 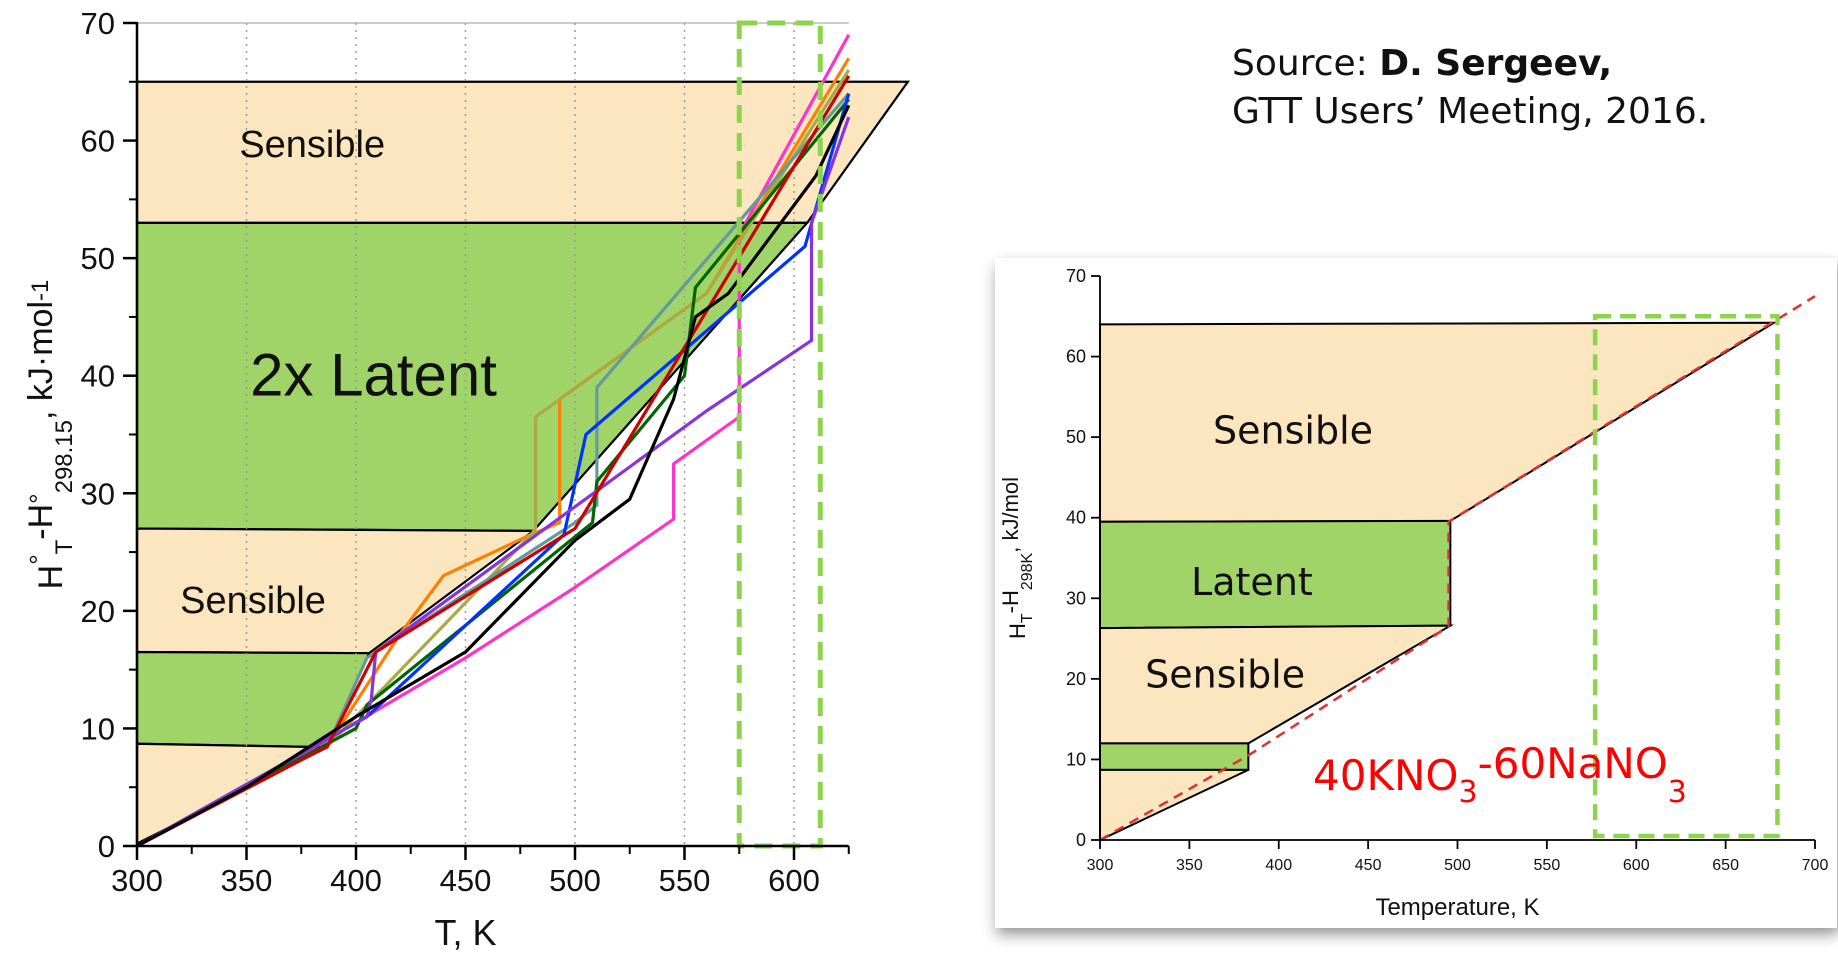 I want to click on inset-x-tick-label: 600, so click(x=1636, y=865).